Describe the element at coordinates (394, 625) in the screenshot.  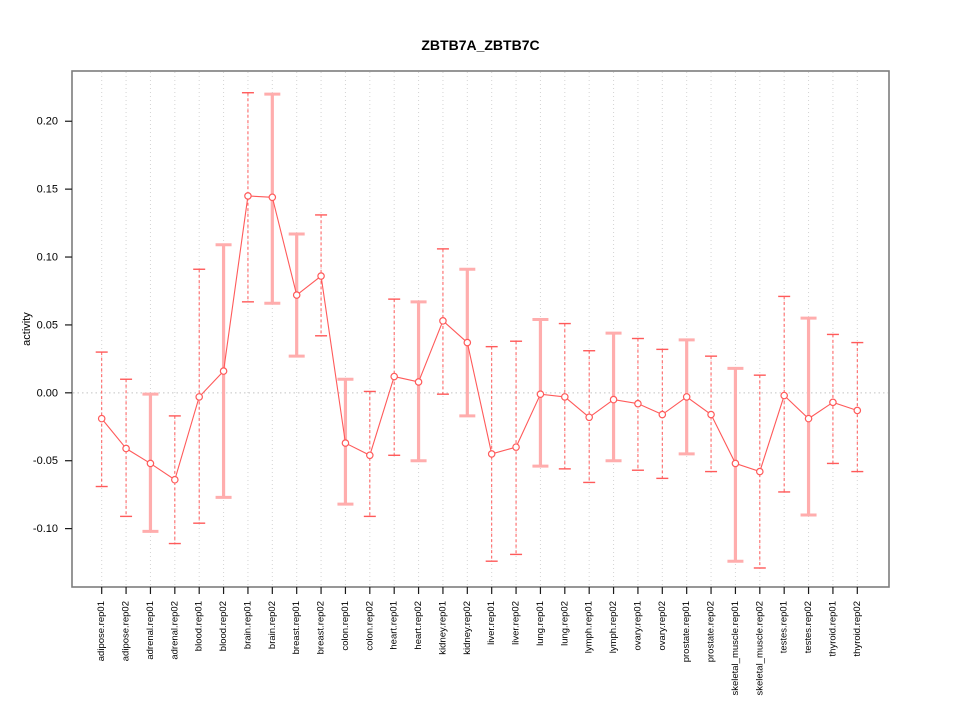
I see `x-tick-label: heart.rep01` at that location.